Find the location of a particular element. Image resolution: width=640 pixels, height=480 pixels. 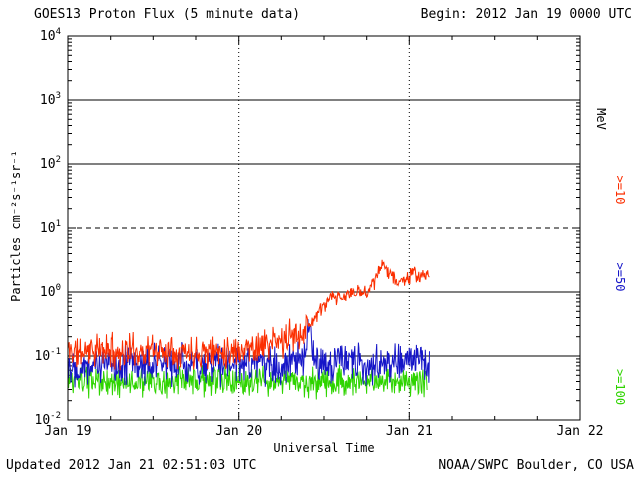

y-tick-label: 10² is located at coordinates (50, 163).